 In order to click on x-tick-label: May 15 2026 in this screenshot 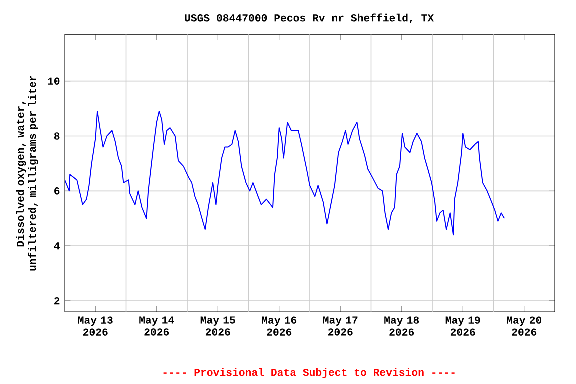, I will do `click(218, 326)`.